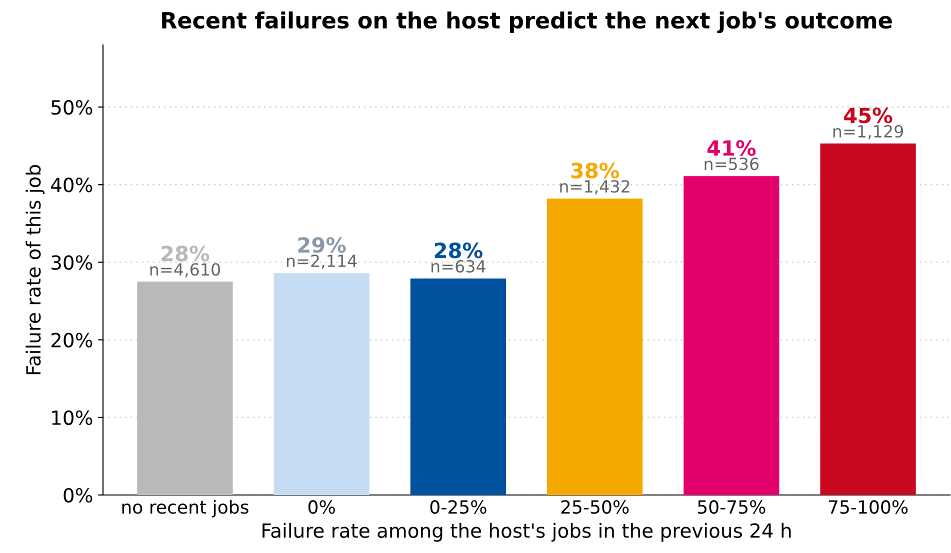 The height and width of the screenshot is (553, 951). Describe the element at coordinates (868, 507) in the screenshot. I see `x-tick-label: 75-100%` at that location.